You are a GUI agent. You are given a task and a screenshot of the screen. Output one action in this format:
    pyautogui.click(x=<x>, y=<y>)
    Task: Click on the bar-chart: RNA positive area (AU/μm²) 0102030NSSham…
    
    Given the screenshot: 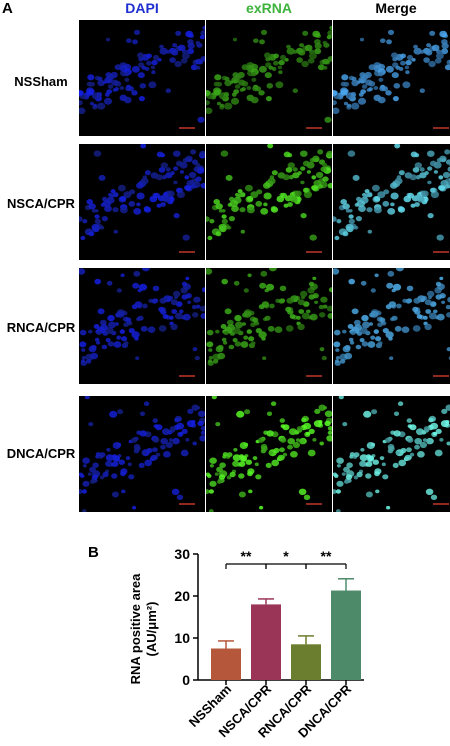 What is the action you would take?
    pyautogui.click(x=246, y=643)
    